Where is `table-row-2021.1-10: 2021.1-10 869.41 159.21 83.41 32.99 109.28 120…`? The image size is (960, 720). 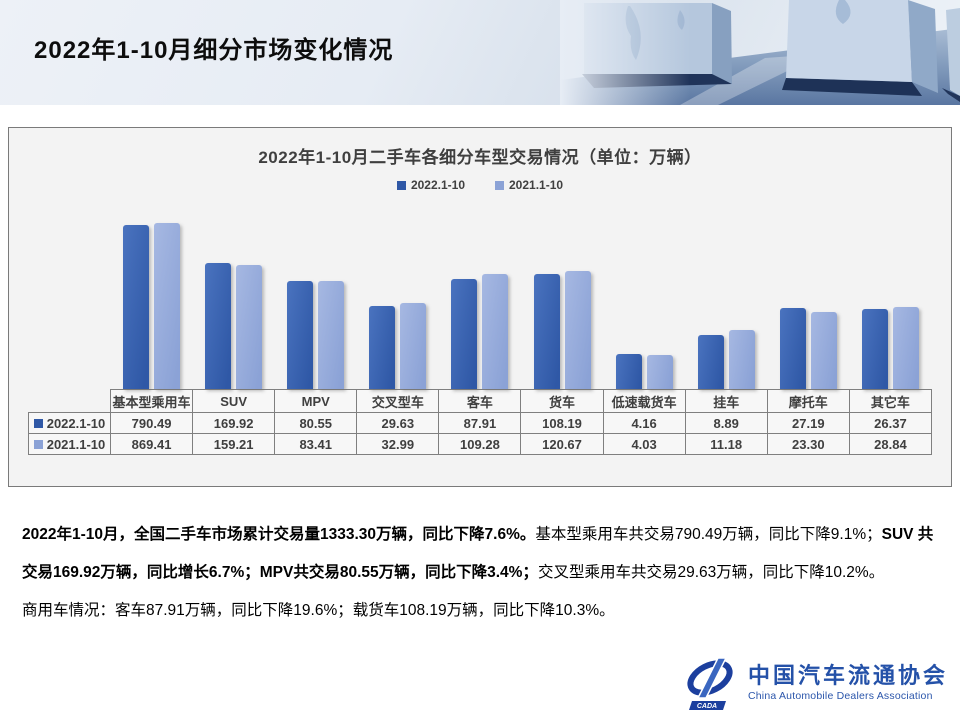 table-row-2021.1-10: 2021.1-10 869.41 159.21 83.41 32.99 109.28 120… is located at coordinates (480, 444).